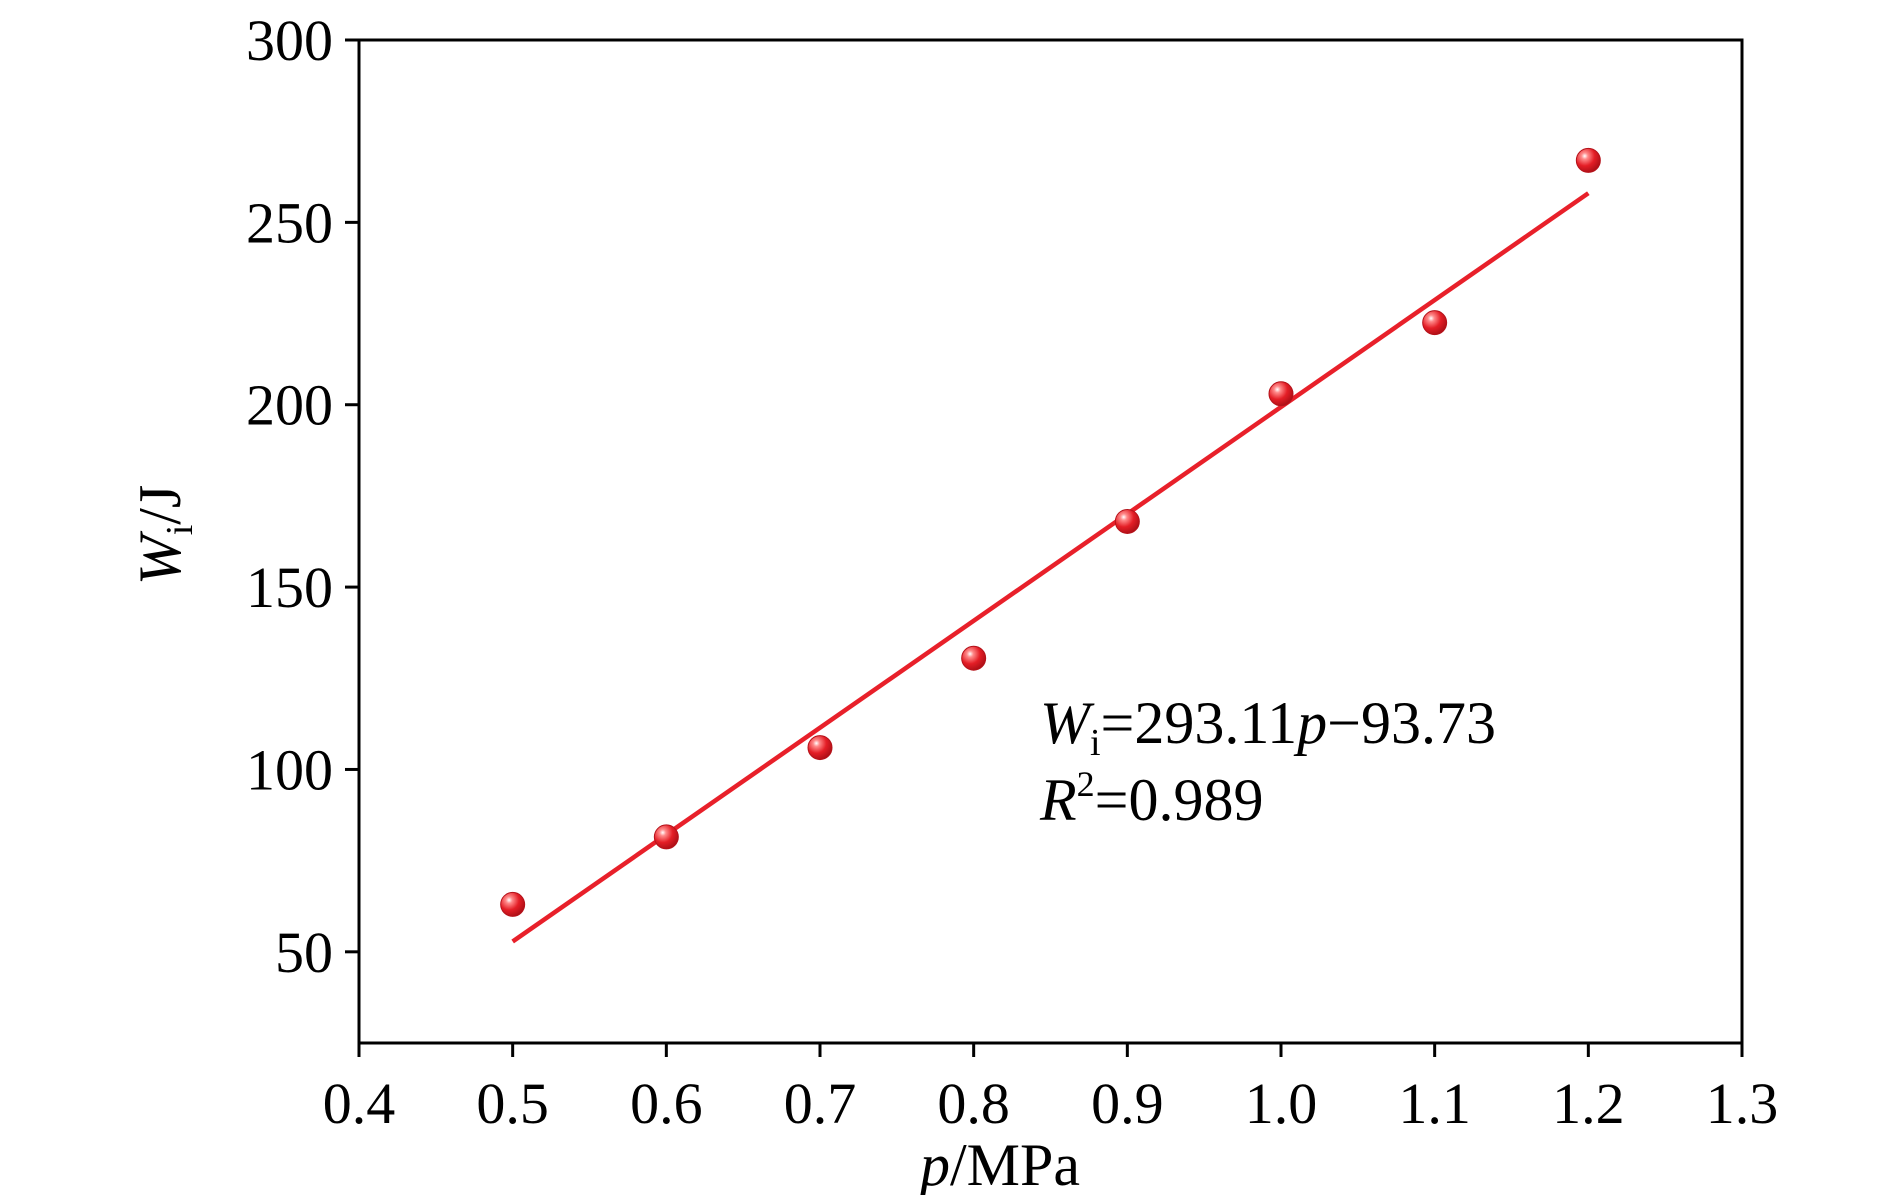 This screenshot has height=1195, width=1889. Describe the element at coordinates (289, 769) in the screenshot. I see `y-tick-label: 100` at that location.